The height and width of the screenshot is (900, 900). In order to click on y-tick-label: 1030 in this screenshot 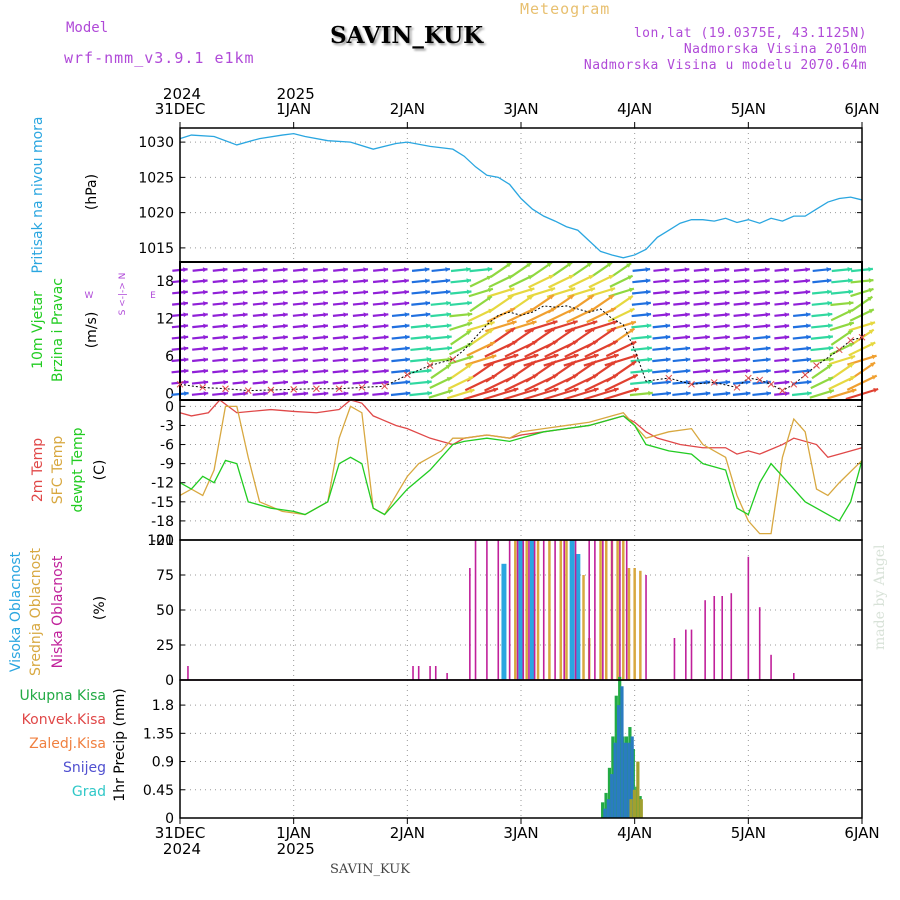, I will do `click(156, 143)`.